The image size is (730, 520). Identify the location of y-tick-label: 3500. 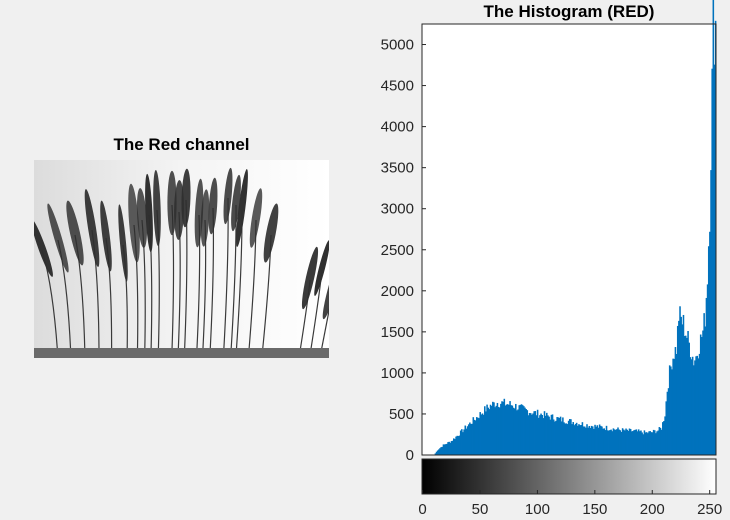
(397, 168).